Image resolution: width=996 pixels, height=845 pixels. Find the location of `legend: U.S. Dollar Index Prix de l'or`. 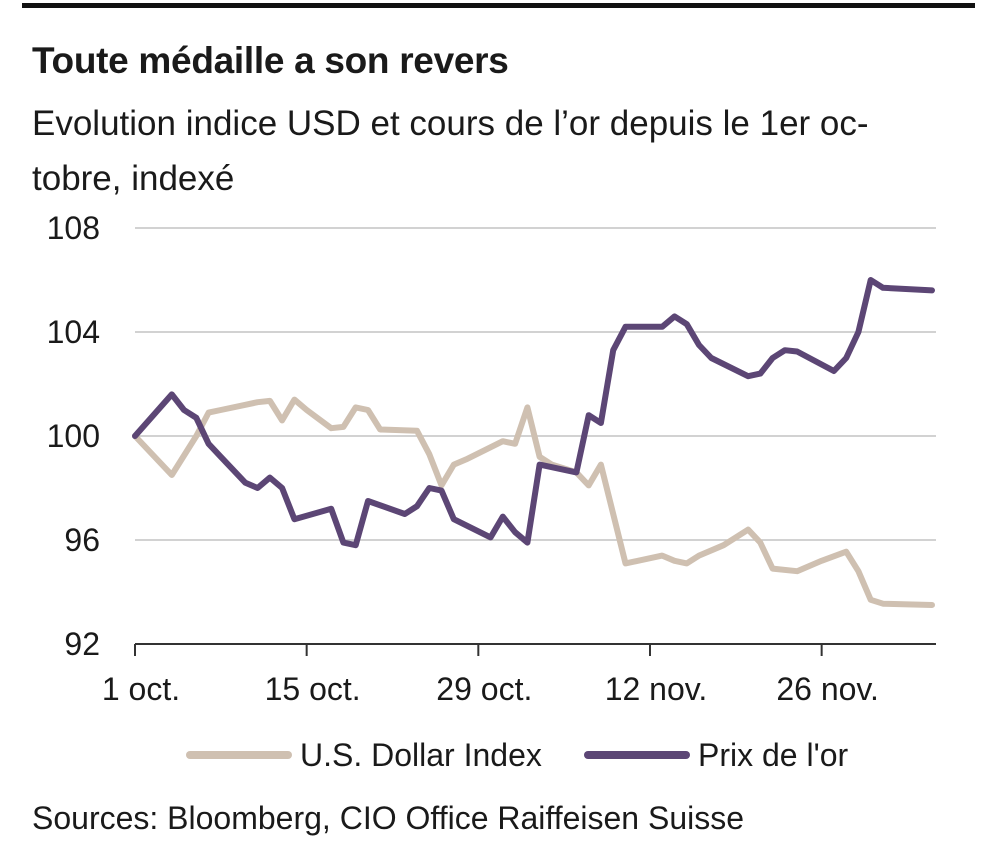

legend: U.S. Dollar Index Prix de l'or is located at coordinates (517, 755).